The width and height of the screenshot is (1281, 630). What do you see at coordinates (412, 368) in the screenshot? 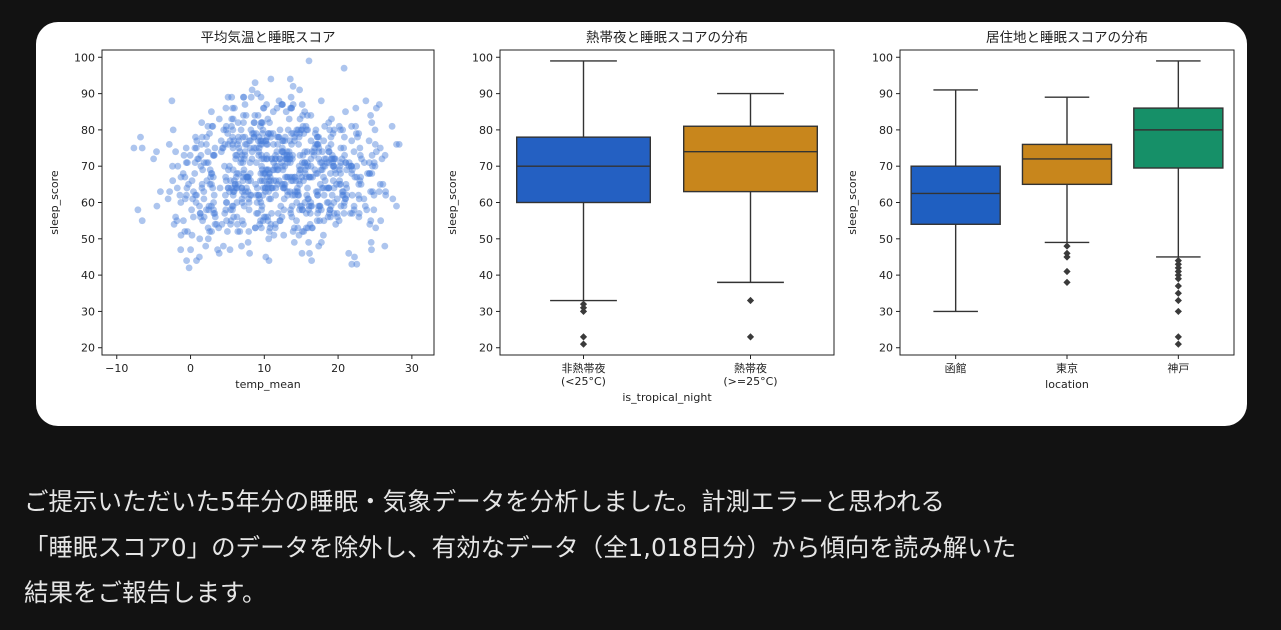
I see `x-tick-label: 30` at bounding box center [412, 368].